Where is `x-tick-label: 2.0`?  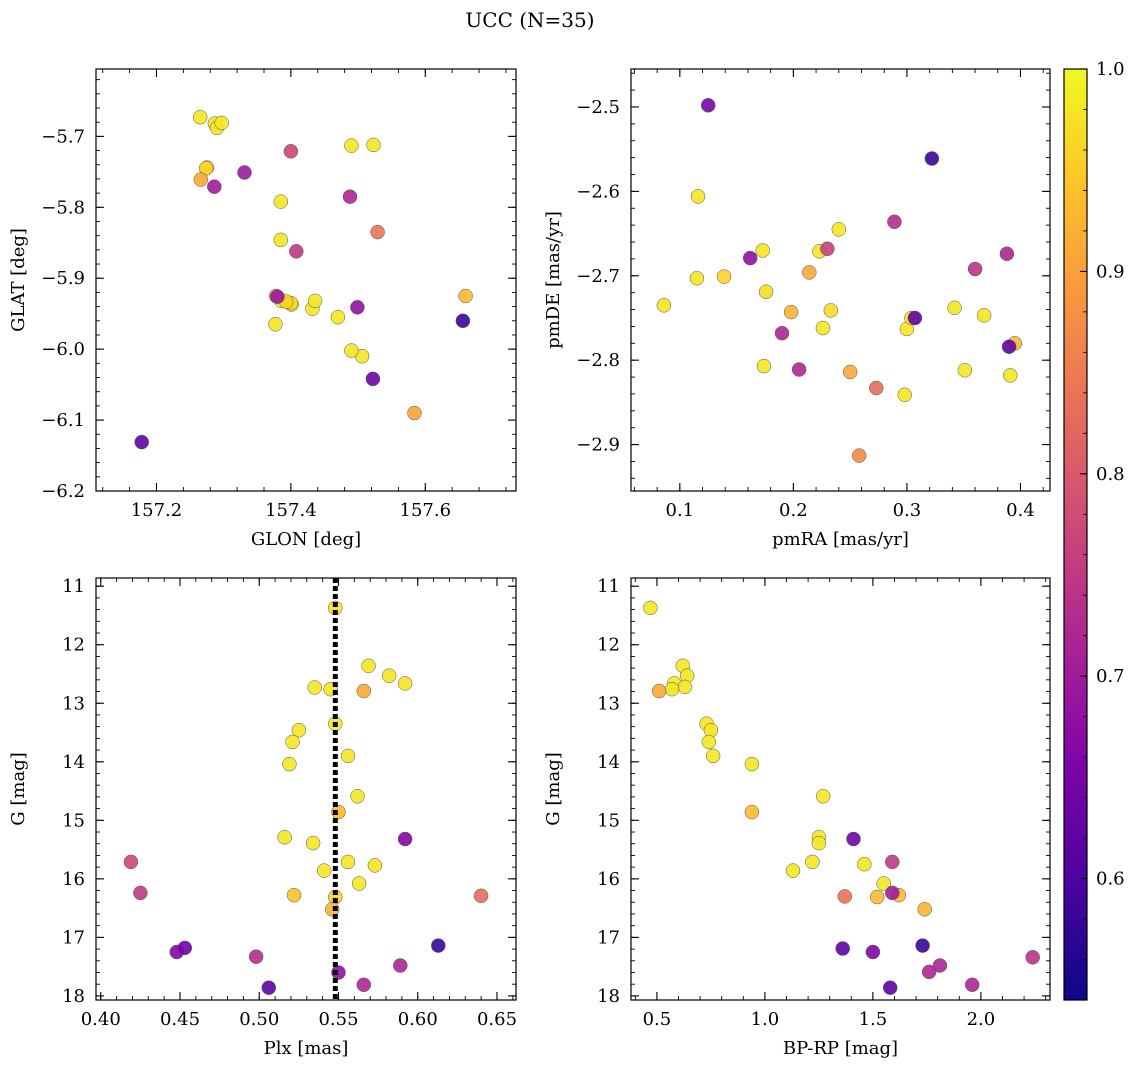
x-tick-label: 2.0 is located at coordinates (981, 1019).